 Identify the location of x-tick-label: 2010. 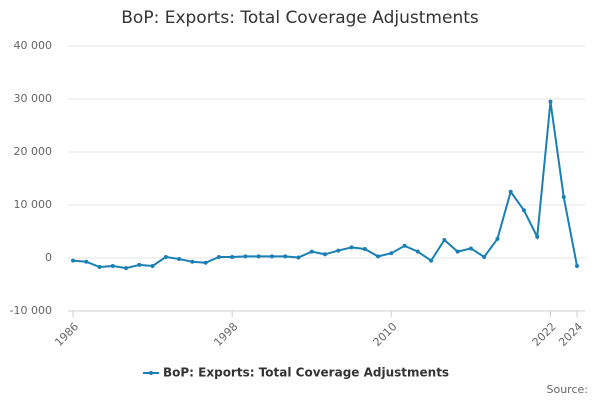
(385, 334).